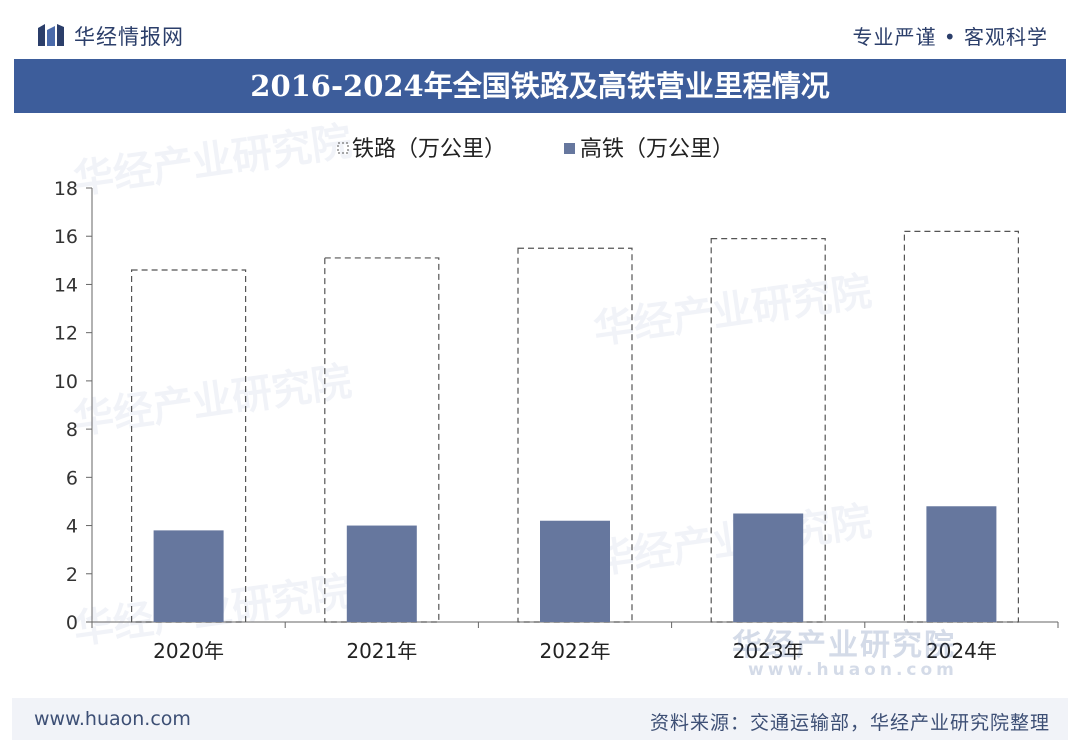  What do you see at coordinates (657, 149) in the screenshot?
I see `legend-label-hsr: 高铁（万公里）` at bounding box center [657, 149].